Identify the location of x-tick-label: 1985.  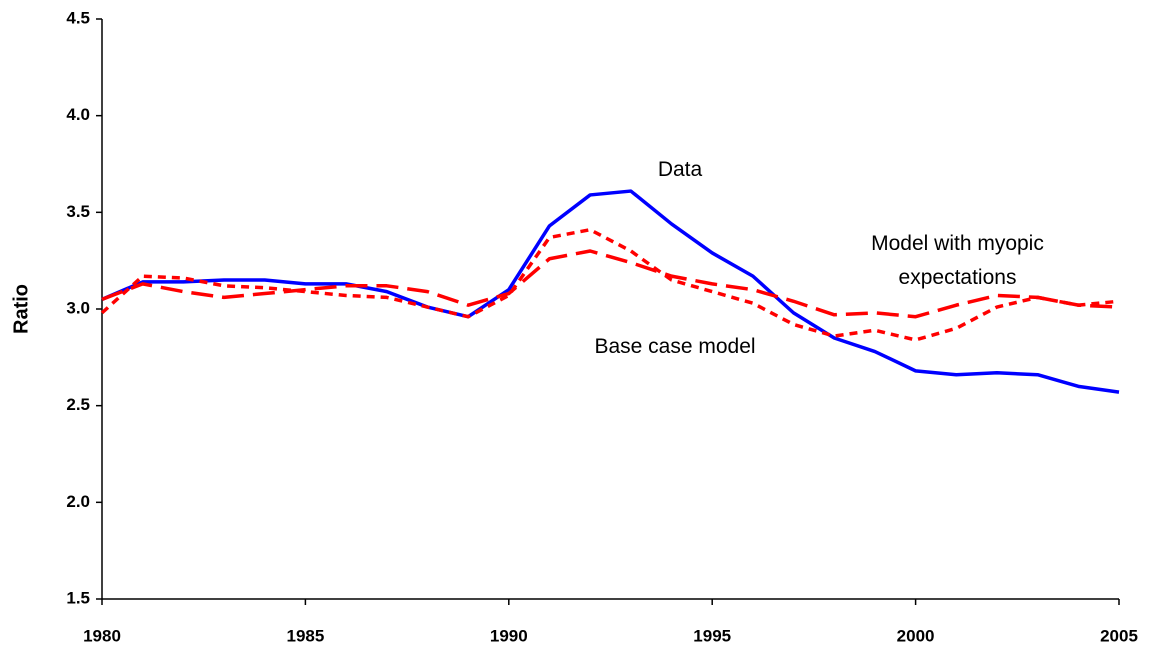
(305, 635).